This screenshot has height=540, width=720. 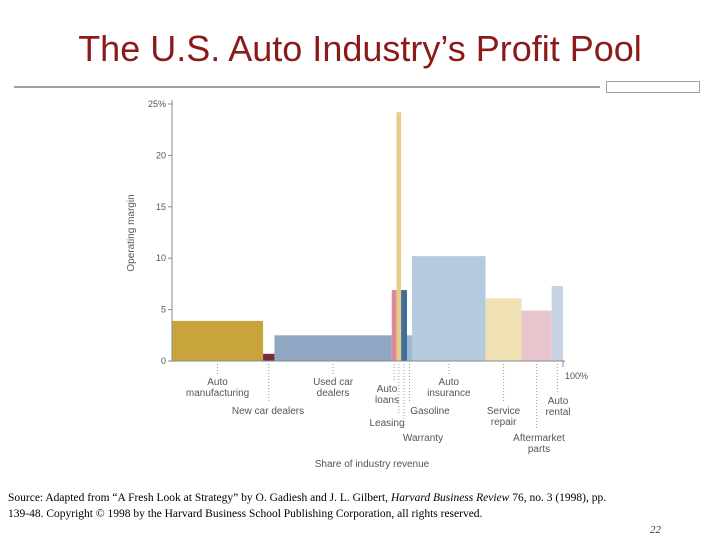 What do you see at coordinates (536, 335) in the screenshot?
I see `bar-aftermarket-parts` at bounding box center [536, 335].